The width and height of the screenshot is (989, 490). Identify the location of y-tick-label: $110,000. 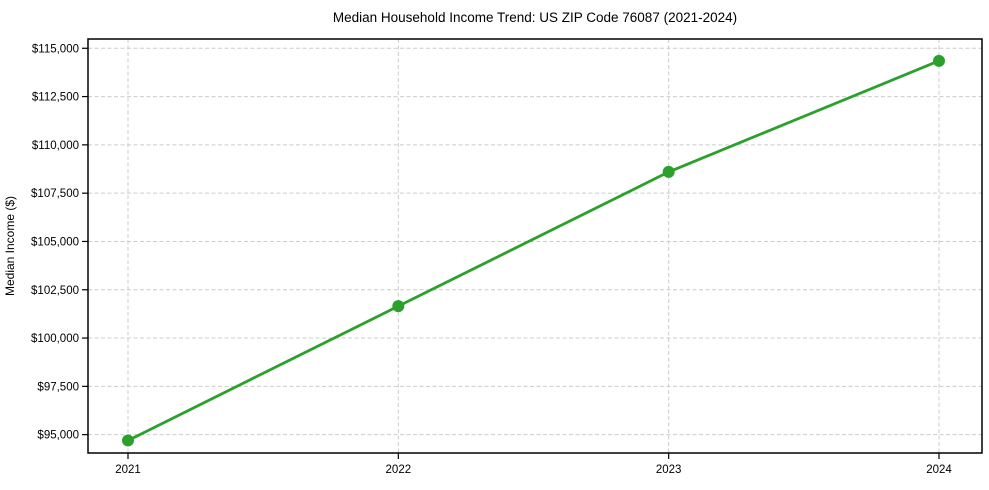
(55, 146).